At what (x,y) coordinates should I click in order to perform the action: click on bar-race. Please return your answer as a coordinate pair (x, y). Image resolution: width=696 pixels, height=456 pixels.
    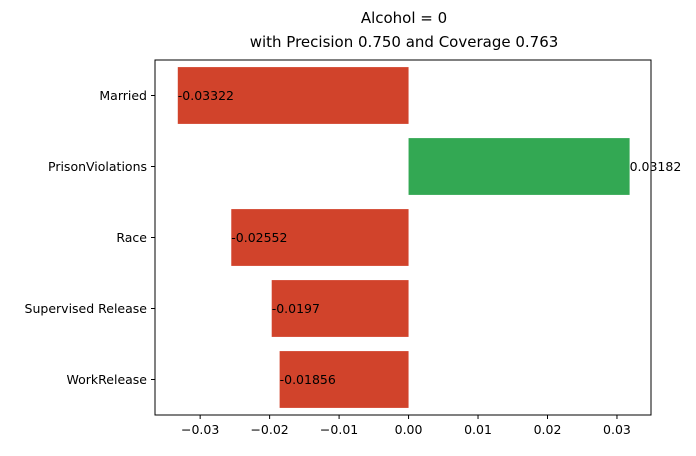
    Looking at the image, I should click on (320, 237).